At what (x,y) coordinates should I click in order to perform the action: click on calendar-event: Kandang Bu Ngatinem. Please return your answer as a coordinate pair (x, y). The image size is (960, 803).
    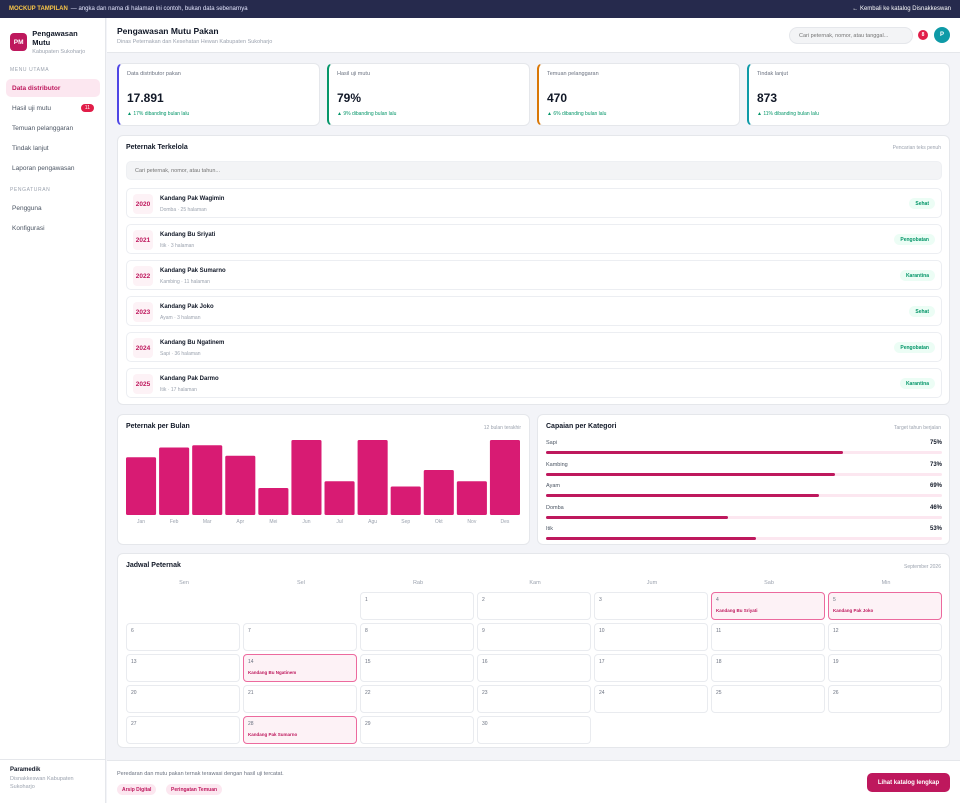
    Looking at the image, I should click on (272, 672).